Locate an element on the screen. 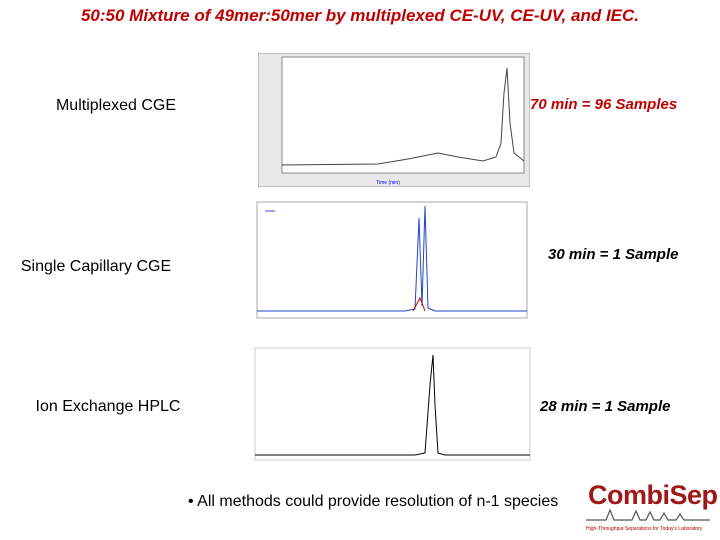  method-label: Single Capillary CGE is located at coordinates (96, 266).